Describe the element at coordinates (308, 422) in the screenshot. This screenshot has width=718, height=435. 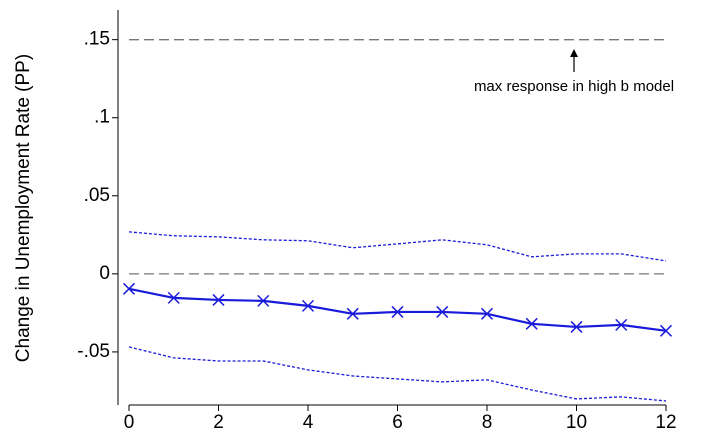
I see `x-tick-label: 4` at that location.